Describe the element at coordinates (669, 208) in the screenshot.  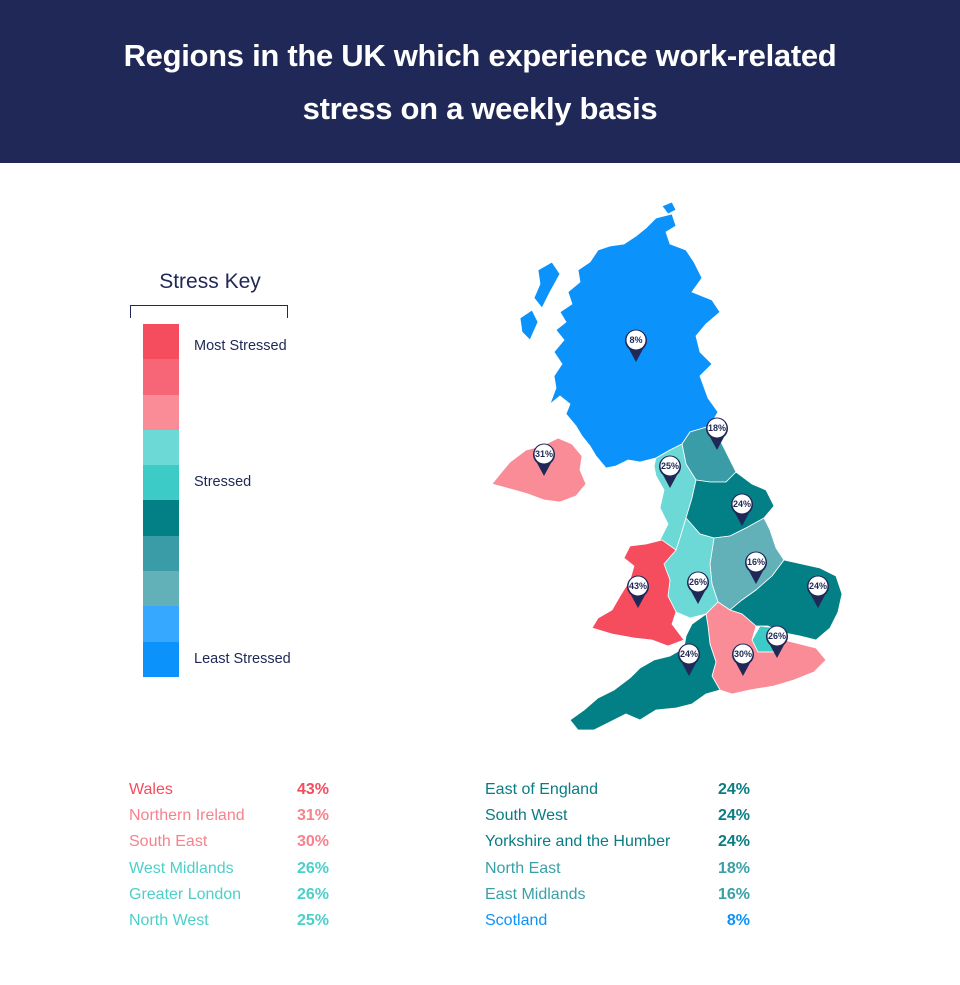
I see `region-scotland-isles-north` at that location.